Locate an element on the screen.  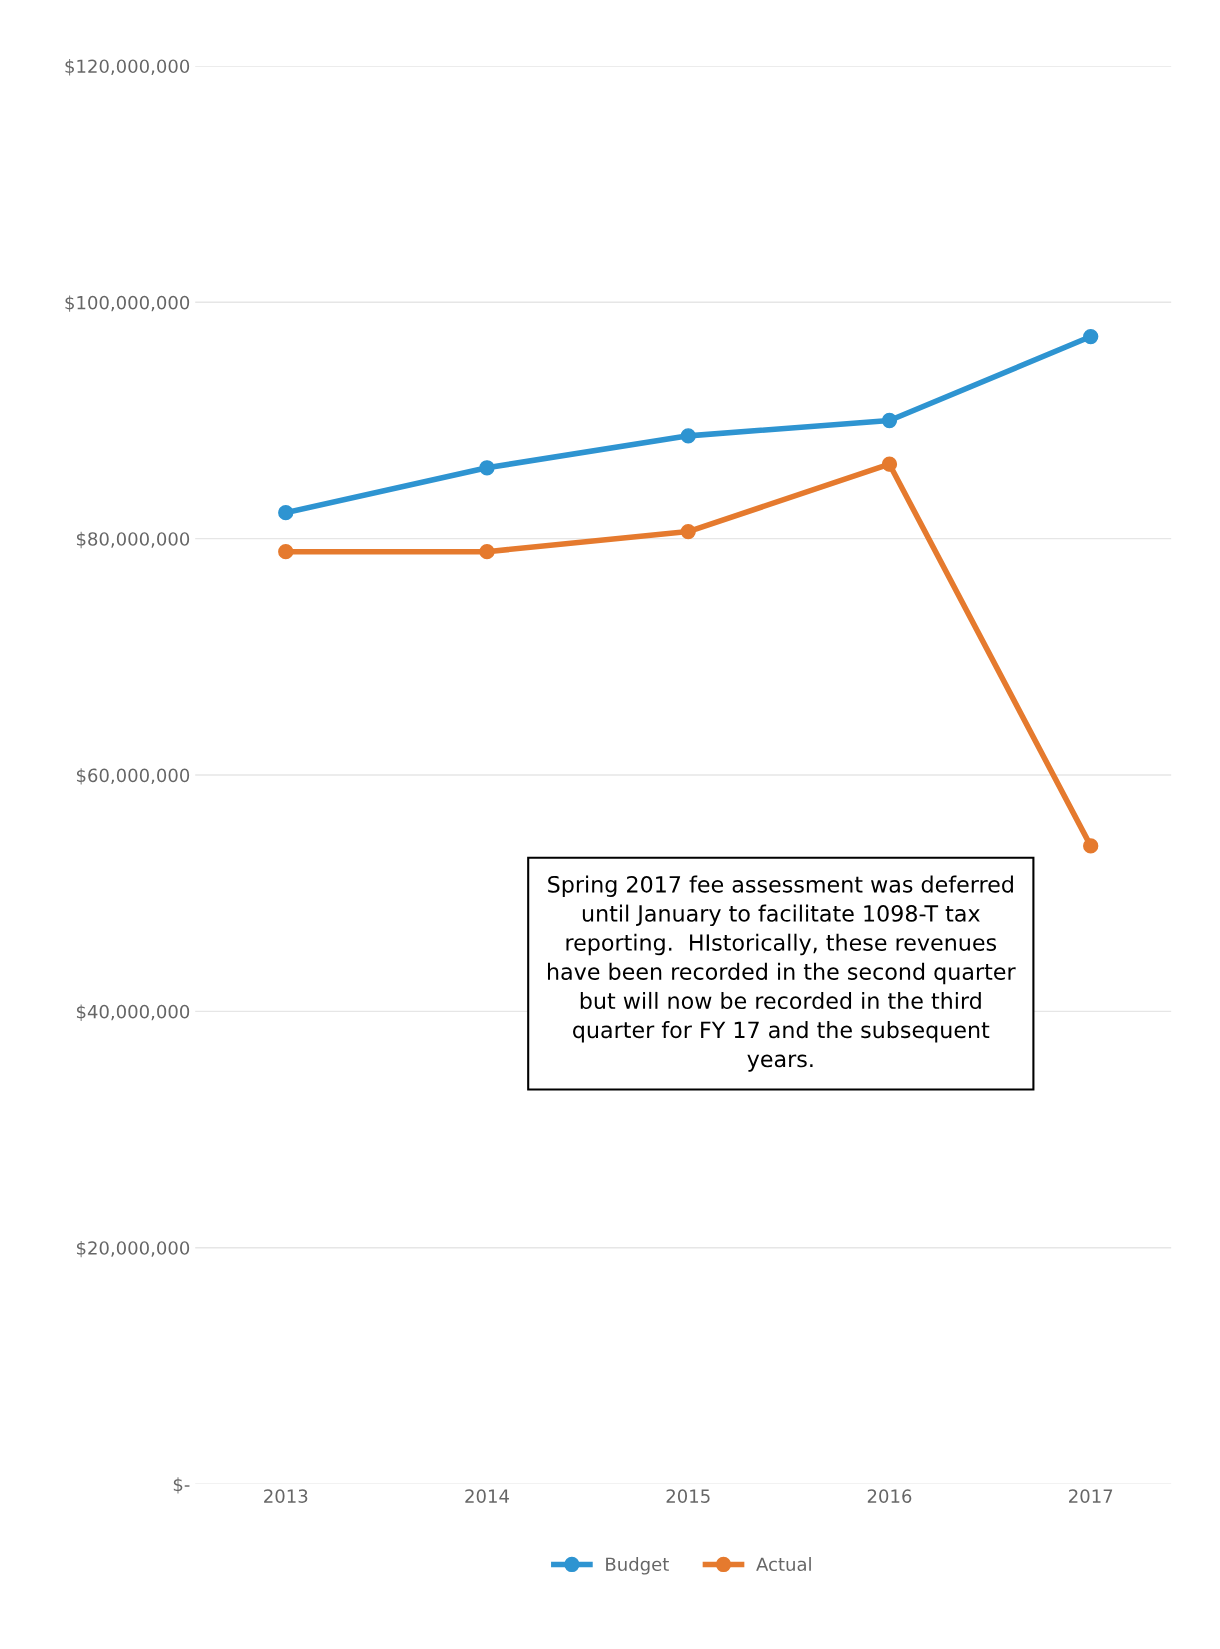
x-tick-label: 2015 is located at coordinates (688, 1496).